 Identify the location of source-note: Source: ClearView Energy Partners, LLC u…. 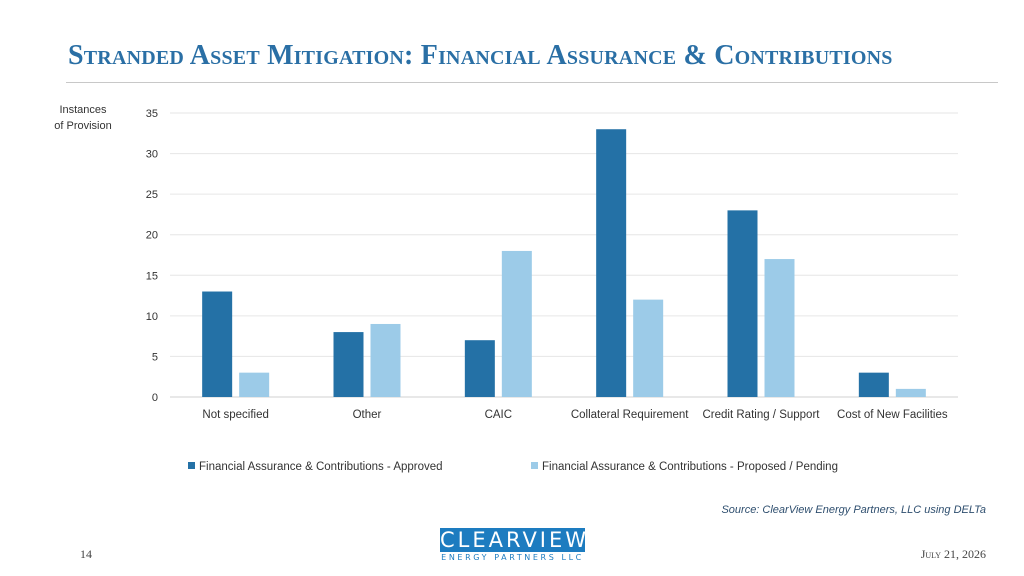
(853, 510).